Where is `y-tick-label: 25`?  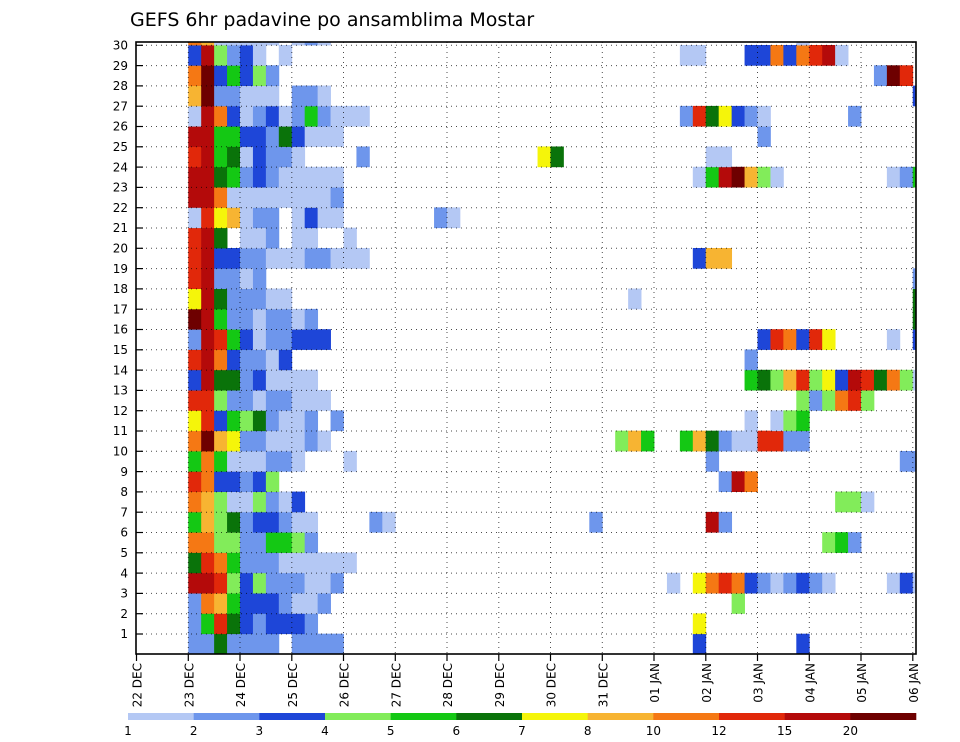
y-tick-label: 25 is located at coordinates (120, 147).